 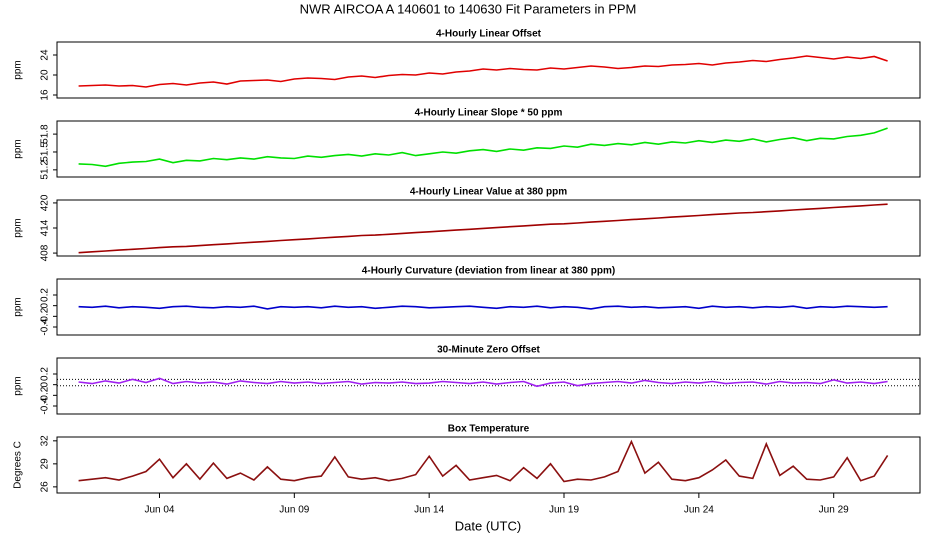 I want to click on y-tick-label: 32, so click(x=45, y=441).